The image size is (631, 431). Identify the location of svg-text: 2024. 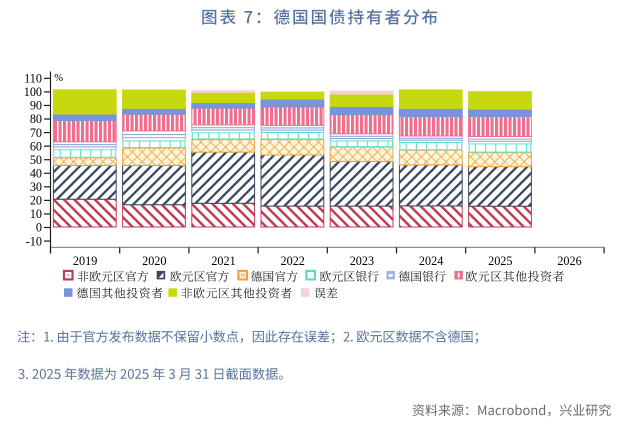
(431, 261).